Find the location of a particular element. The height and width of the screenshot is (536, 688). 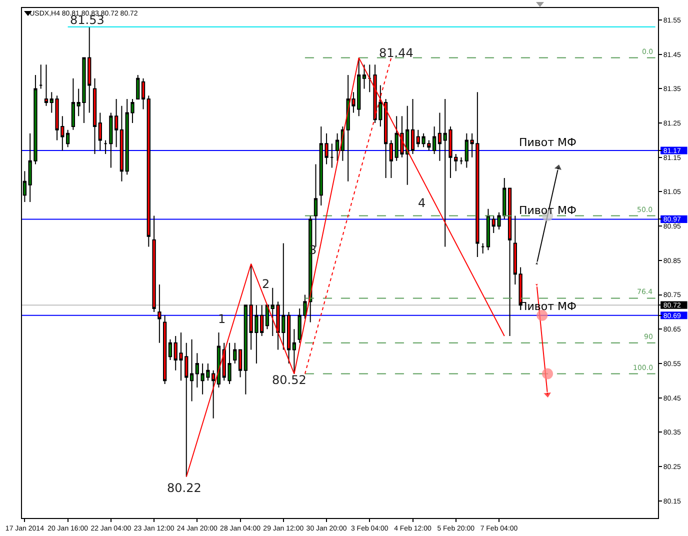

annotation: 4 is located at coordinates (422, 203).